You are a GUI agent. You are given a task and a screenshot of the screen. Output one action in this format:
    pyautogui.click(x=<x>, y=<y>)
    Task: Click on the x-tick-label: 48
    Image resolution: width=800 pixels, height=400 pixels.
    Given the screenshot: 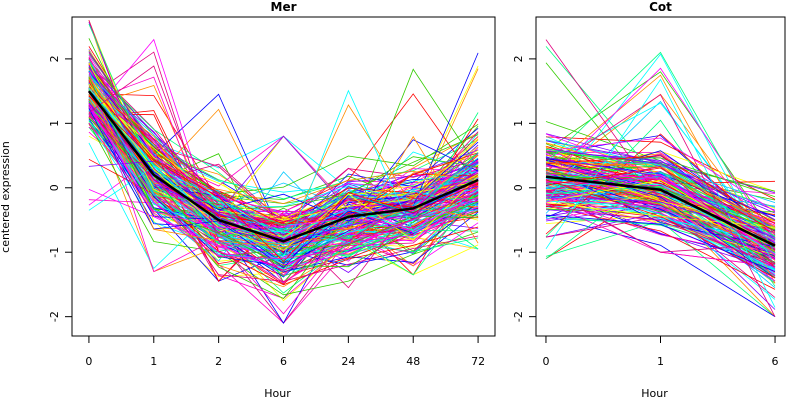 What is the action you would take?
    pyautogui.click(x=413, y=361)
    